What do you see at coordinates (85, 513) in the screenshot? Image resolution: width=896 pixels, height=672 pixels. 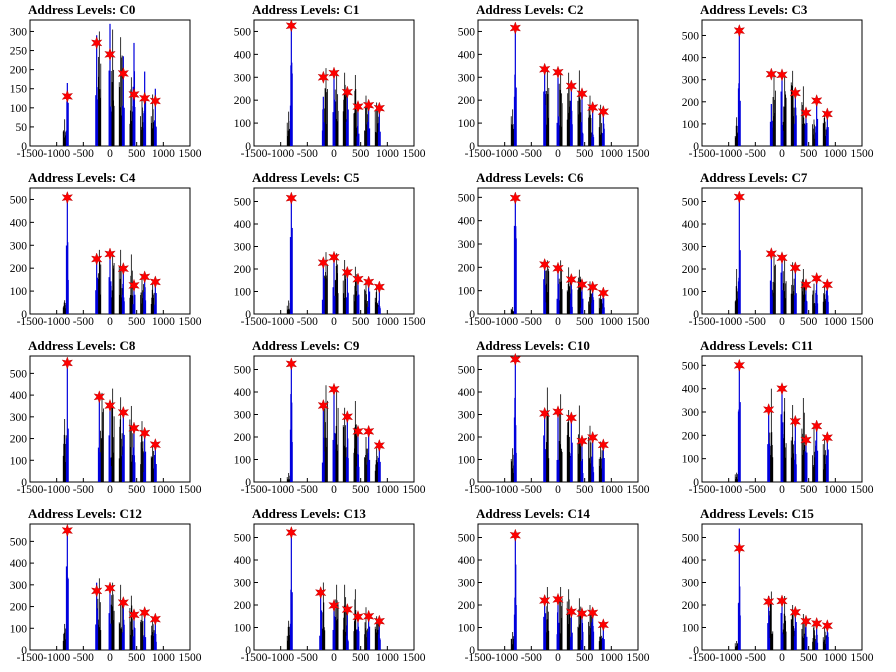 I see `chart-title: Address Levels: C12` at bounding box center [85, 513].